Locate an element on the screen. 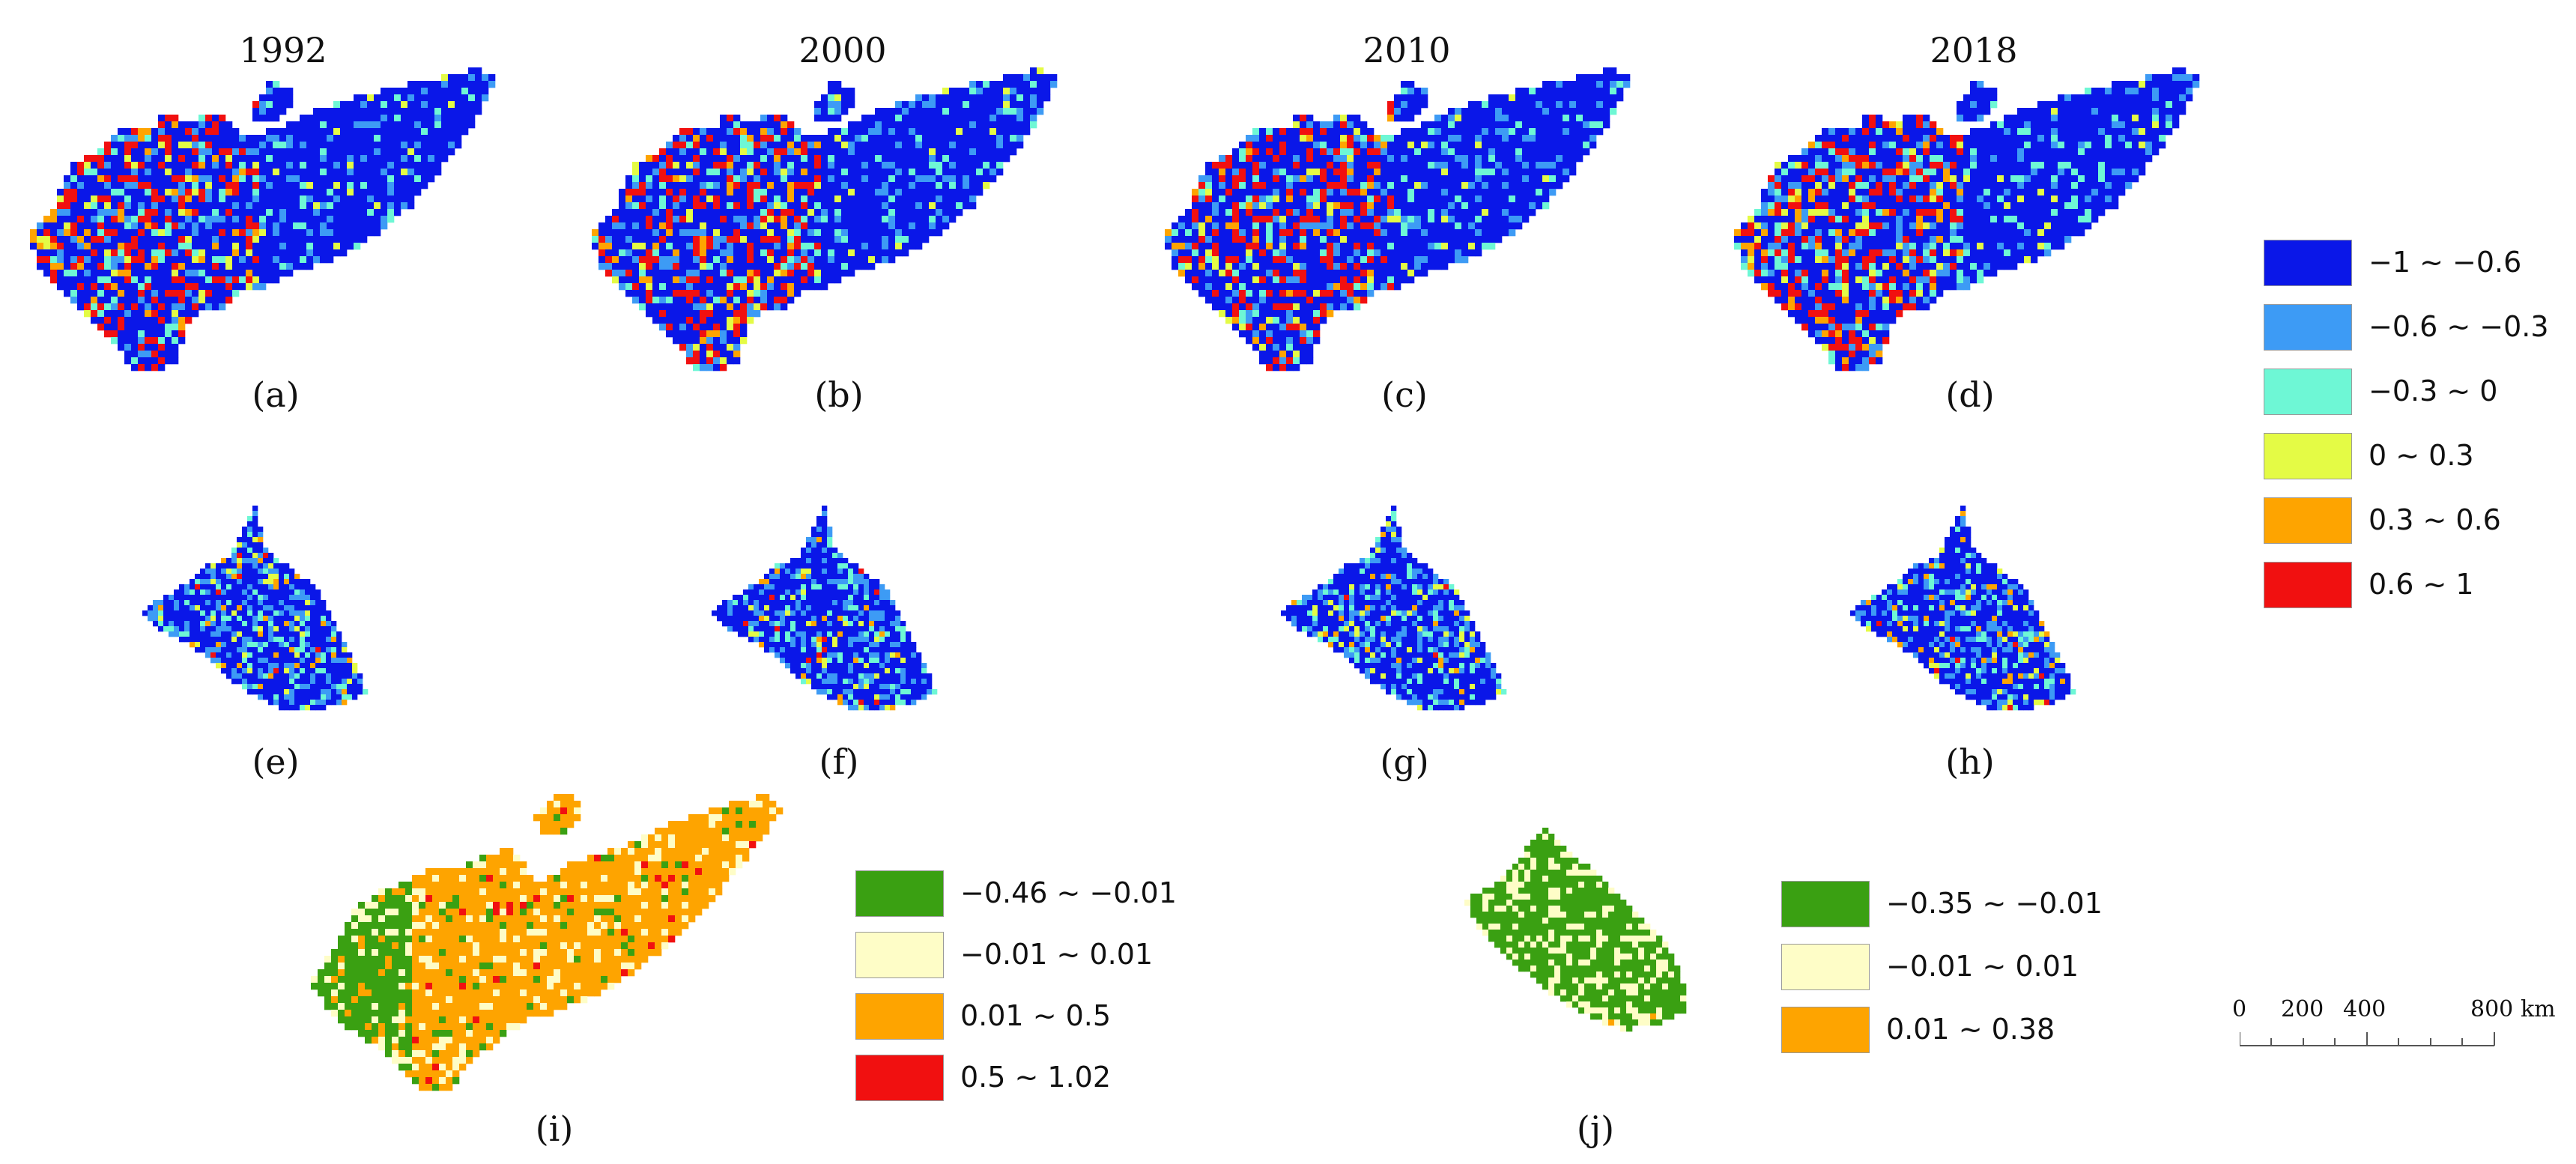  scale-unit: km is located at coordinates (2538, 1009).